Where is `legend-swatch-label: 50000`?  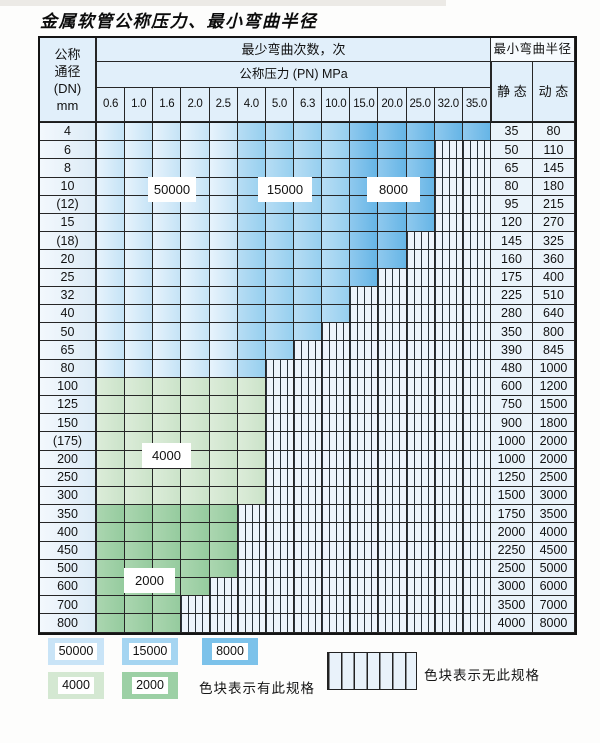 legend-swatch-label: 50000 is located at coordinates (76, 651).